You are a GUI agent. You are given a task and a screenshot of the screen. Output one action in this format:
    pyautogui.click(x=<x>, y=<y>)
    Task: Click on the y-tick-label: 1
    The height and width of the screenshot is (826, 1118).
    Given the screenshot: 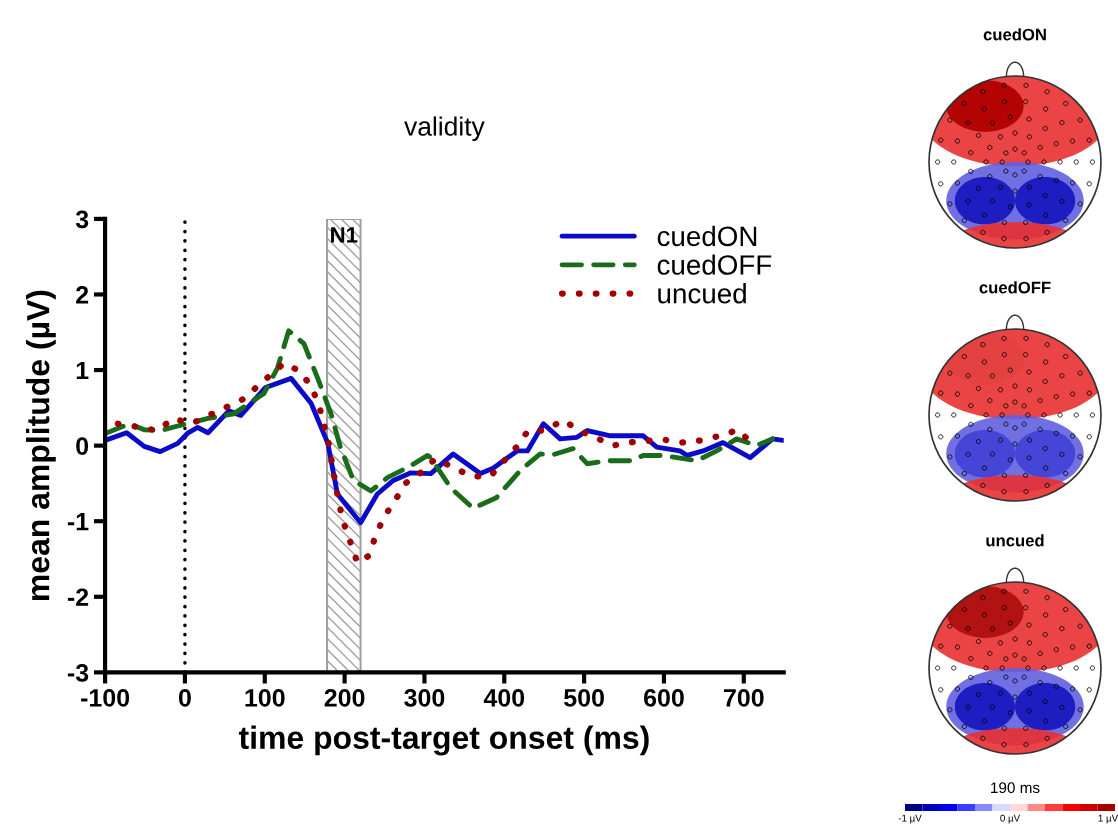 What is the action you would take?
    pyautogui.click(x=82, y=370)
    